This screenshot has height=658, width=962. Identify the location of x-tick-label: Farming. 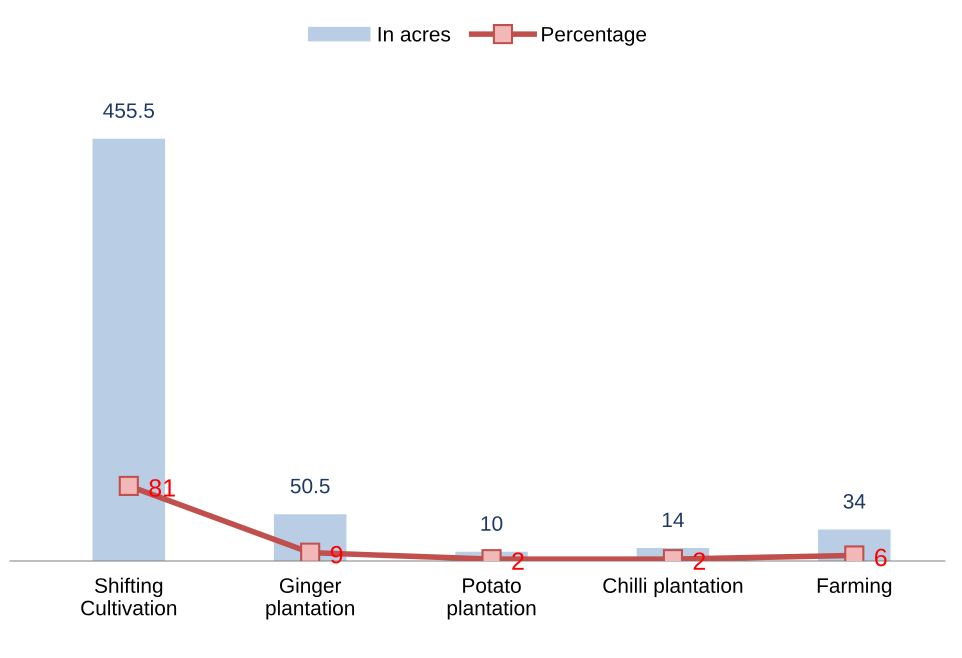
(855, 588).